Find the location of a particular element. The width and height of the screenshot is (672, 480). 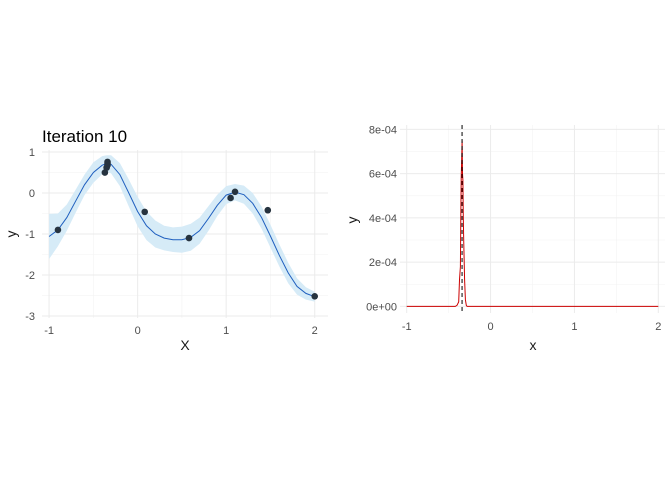

left-x-axis-label: X is located at coordinates (185, 345).